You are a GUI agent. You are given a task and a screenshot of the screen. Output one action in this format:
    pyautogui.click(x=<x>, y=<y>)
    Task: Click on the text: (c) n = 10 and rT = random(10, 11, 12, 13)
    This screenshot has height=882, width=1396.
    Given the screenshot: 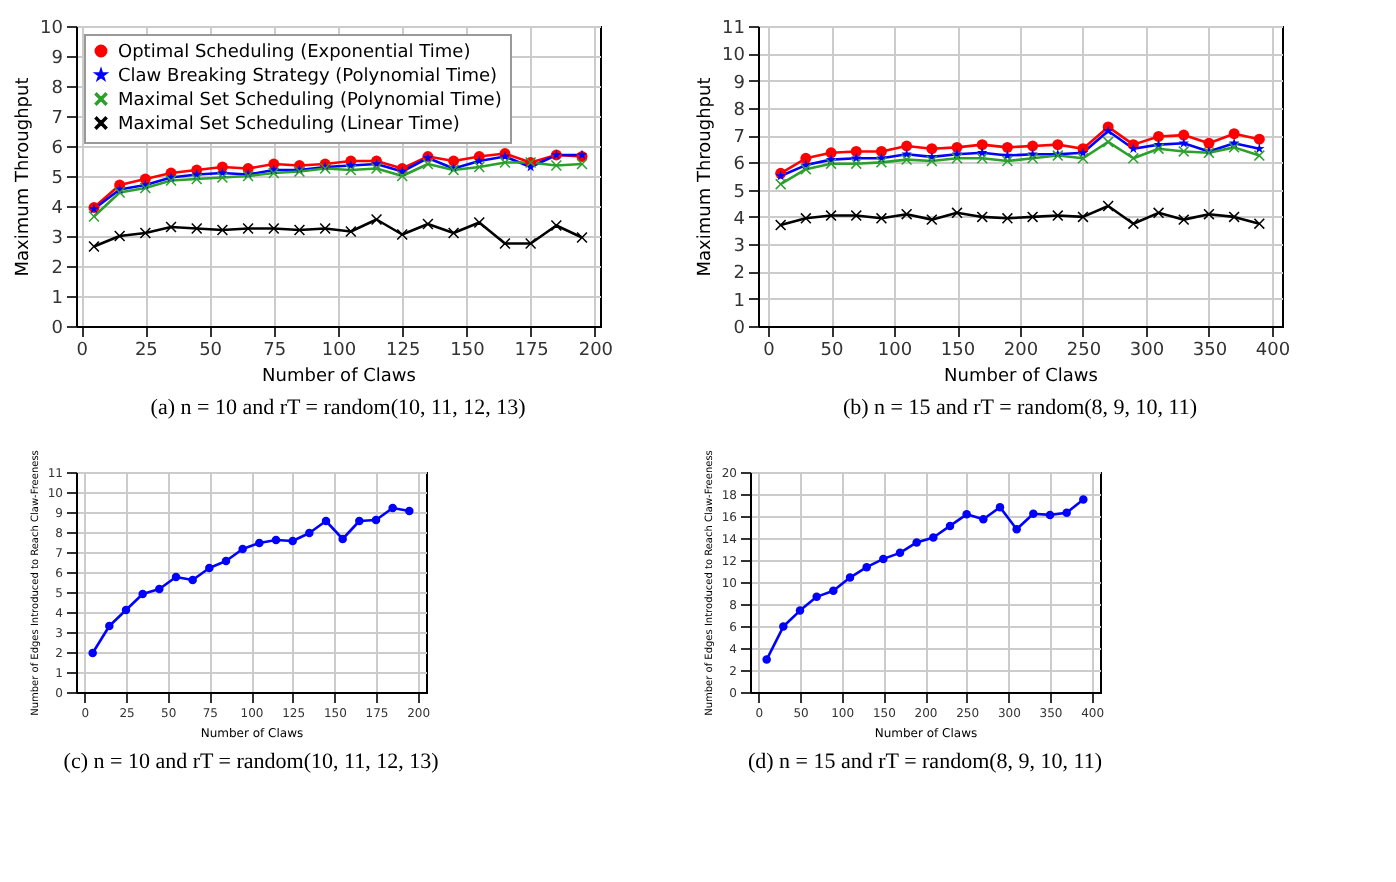 What is the action you would take?
    pyautogui.click(x=251, y=762)
    